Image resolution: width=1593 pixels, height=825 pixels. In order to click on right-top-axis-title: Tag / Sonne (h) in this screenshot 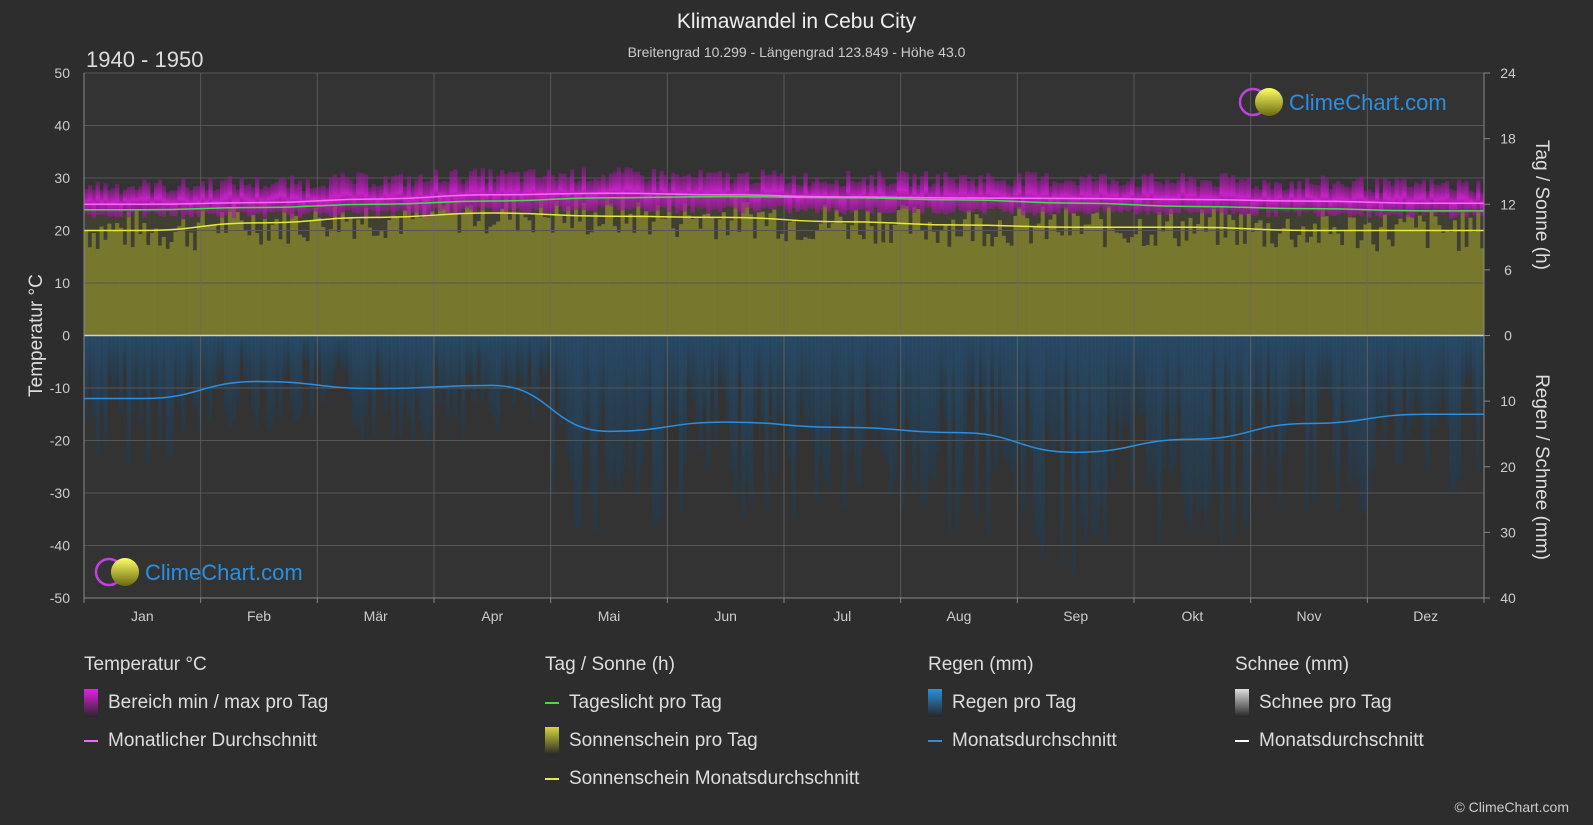, I will do `click(1541, 205)`.